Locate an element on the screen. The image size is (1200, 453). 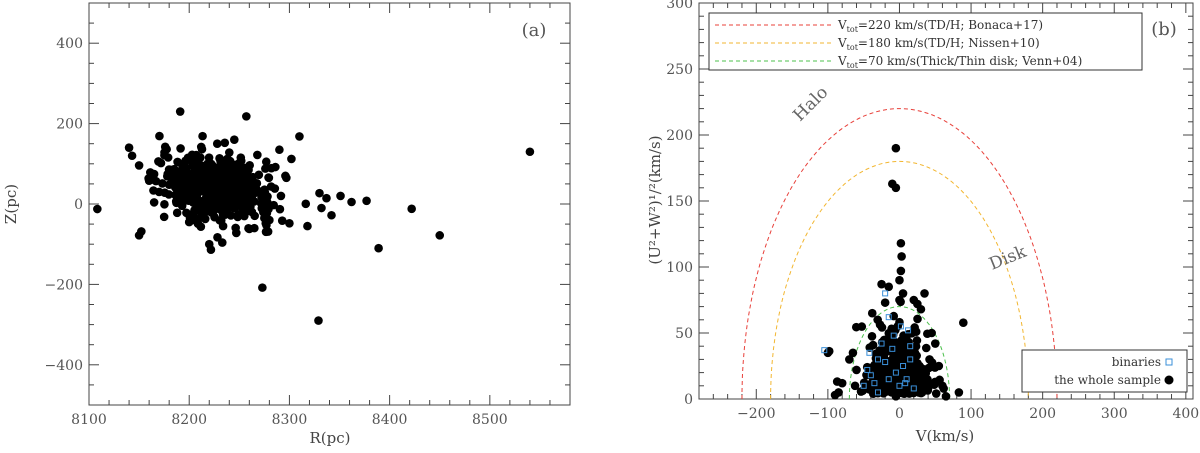
y-tick-label-a: 200 is located at coordinates (69, 125).